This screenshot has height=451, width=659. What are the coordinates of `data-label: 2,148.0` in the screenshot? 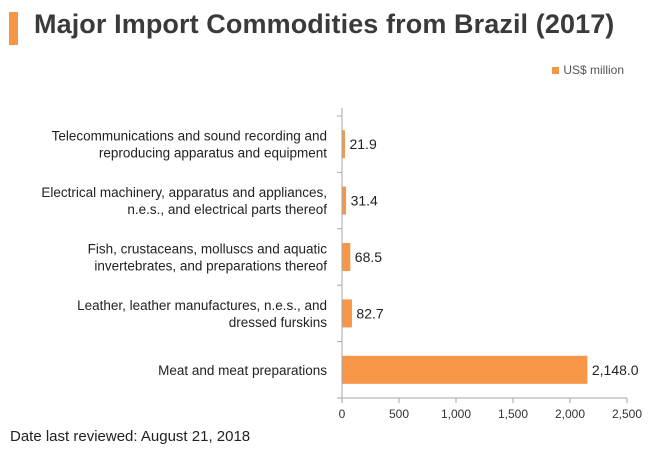 It's located at (615, 370).